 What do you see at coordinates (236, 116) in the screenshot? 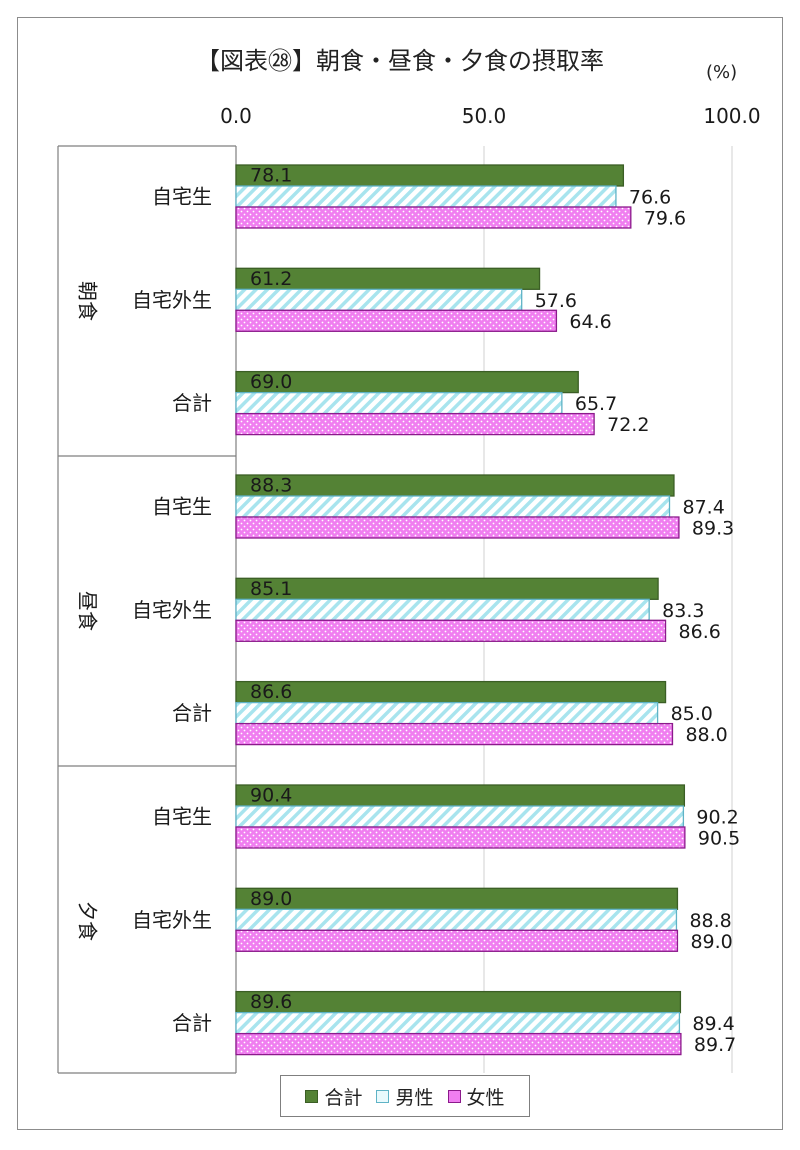
I see `x-tick-label: 0.0` at bounding box center [236, 116].